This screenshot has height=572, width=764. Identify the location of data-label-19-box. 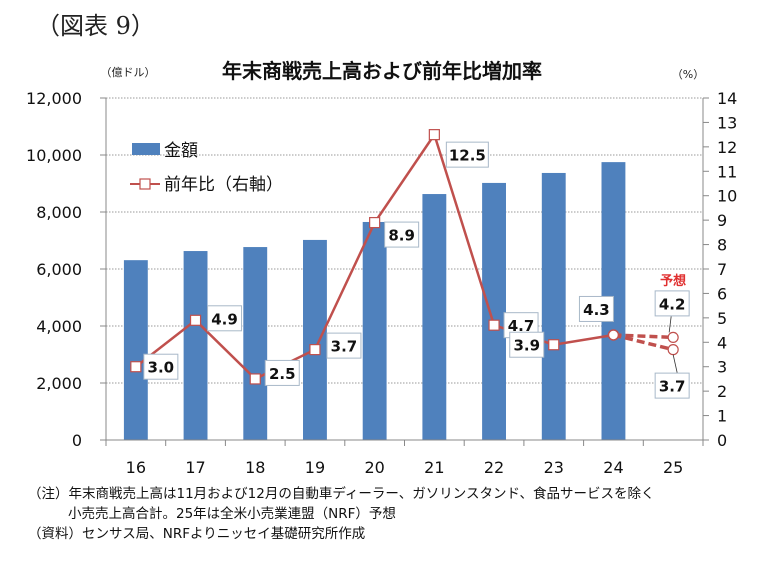
(344, 345).